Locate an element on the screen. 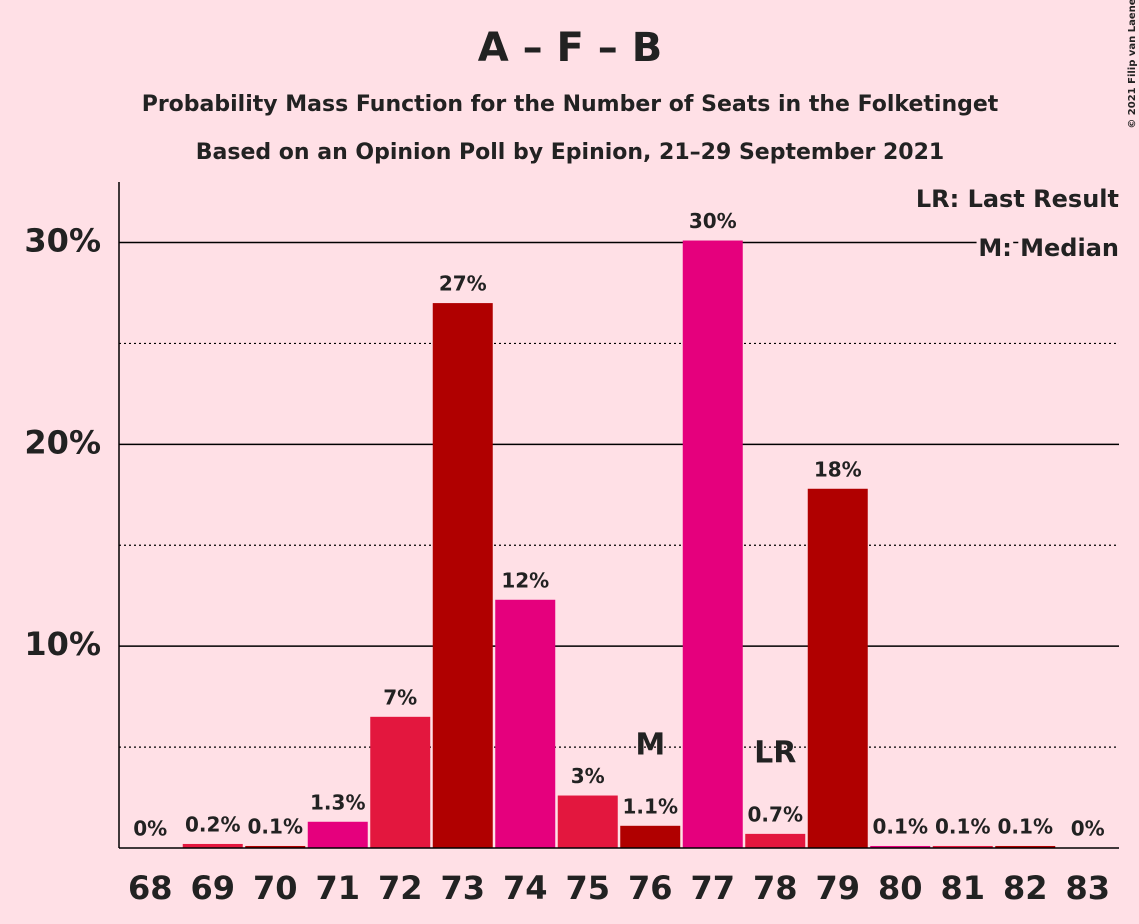 The image size is (1139, 924). x-tick-label: 79 is located at coordinates (837, 888).